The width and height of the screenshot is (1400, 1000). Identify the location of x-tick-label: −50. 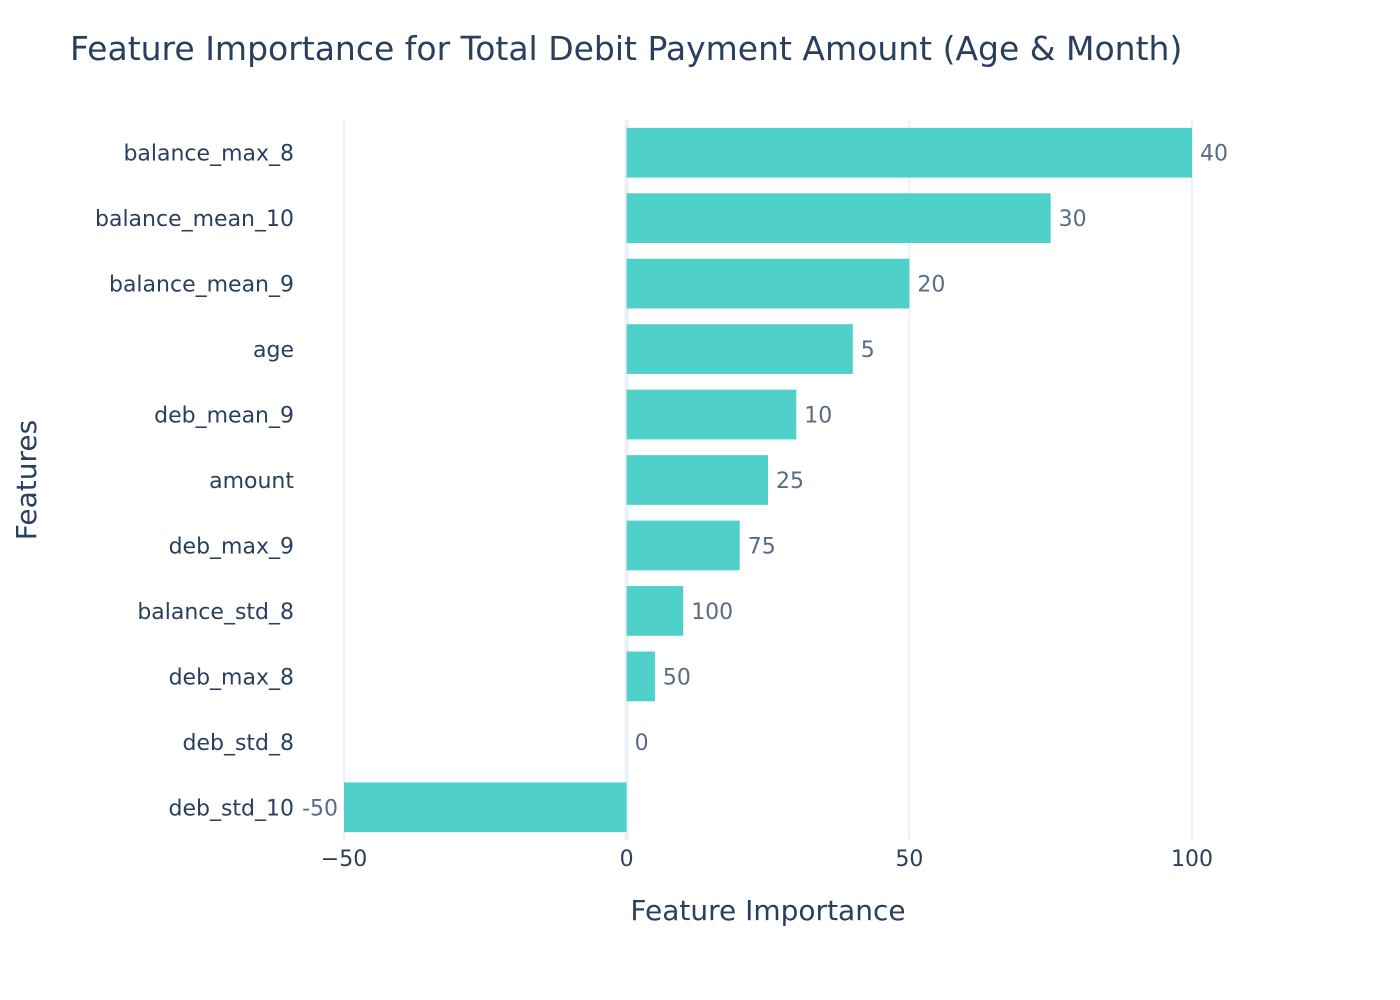
(344, 859).